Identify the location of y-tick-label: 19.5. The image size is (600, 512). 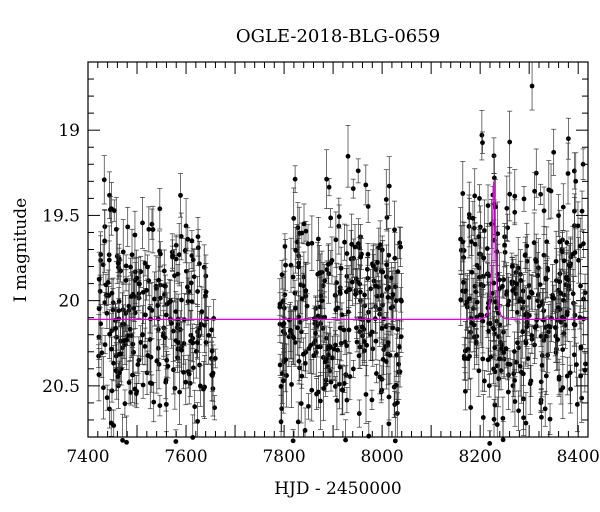
(61, 216).